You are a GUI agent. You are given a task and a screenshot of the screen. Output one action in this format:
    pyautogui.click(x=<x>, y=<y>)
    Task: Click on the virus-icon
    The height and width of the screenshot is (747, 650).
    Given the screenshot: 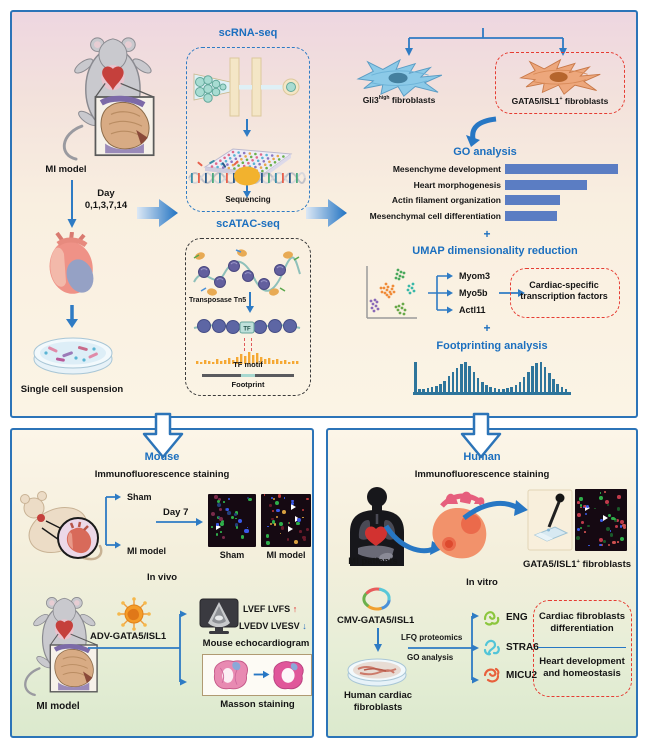 What is the action you would take?
    pyautogui.click(x=134, y=614)
    